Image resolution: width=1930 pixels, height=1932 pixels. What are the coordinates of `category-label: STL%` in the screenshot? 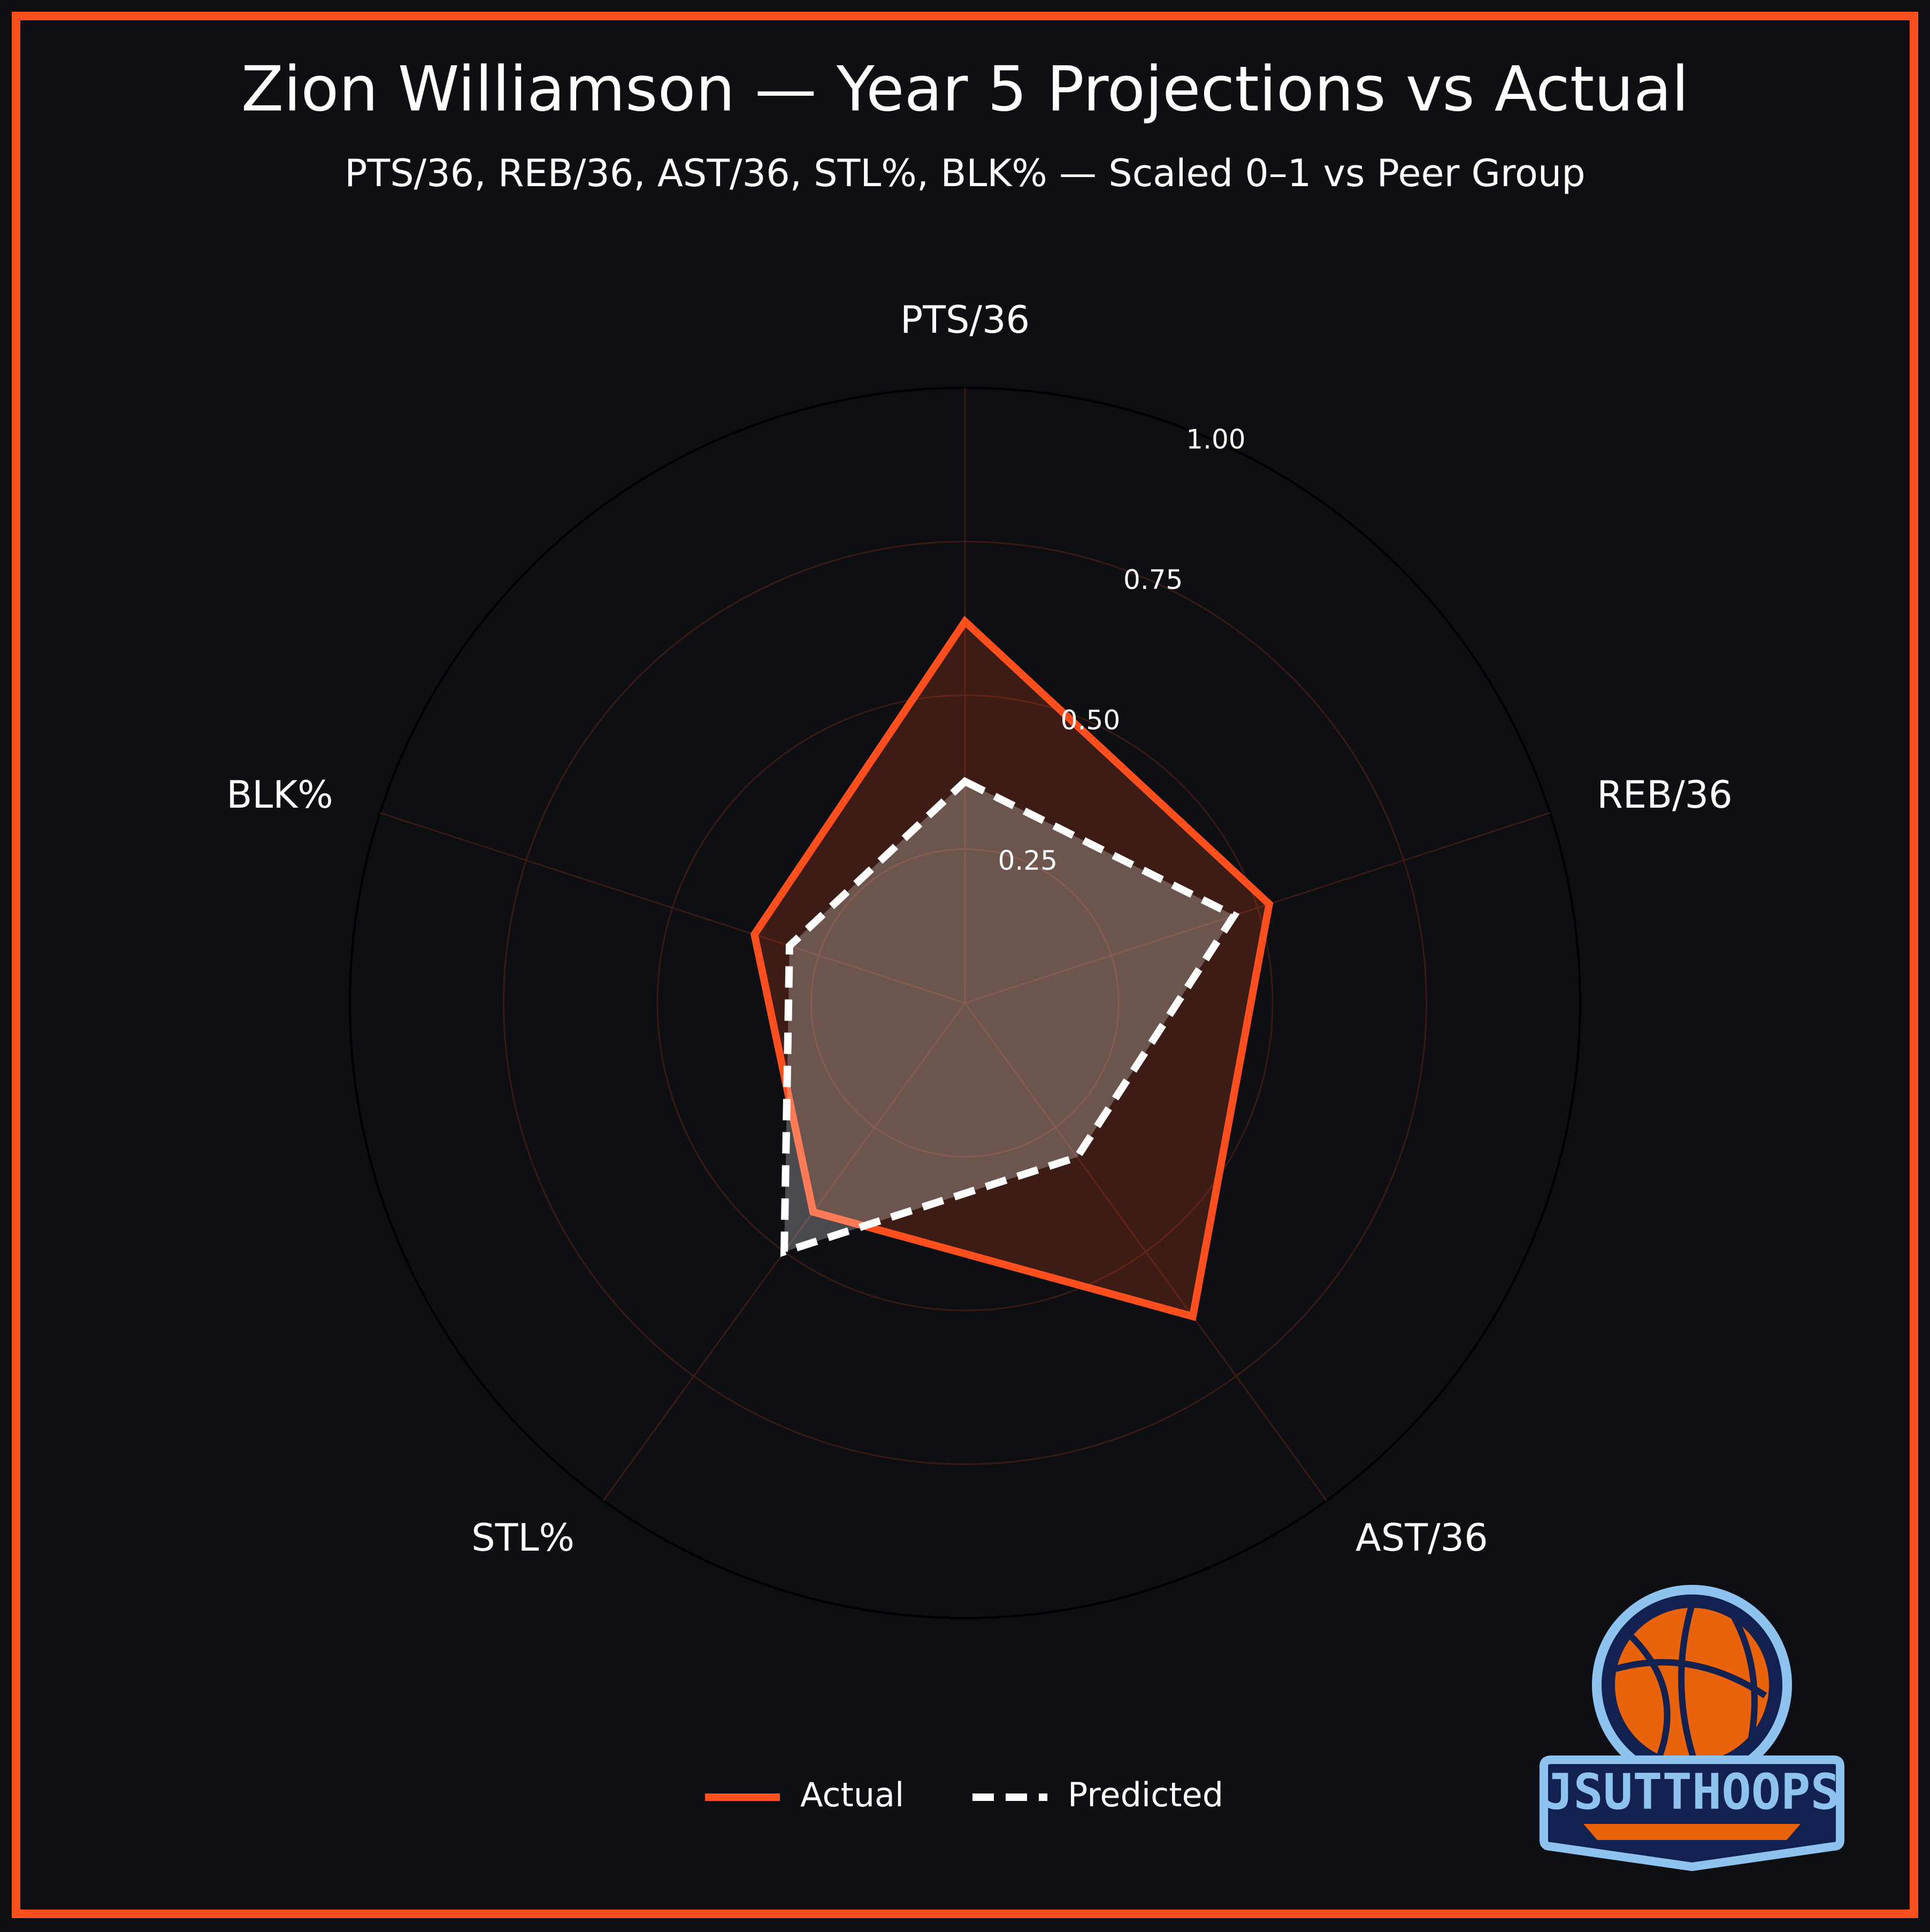 It's located at (523, 1538).